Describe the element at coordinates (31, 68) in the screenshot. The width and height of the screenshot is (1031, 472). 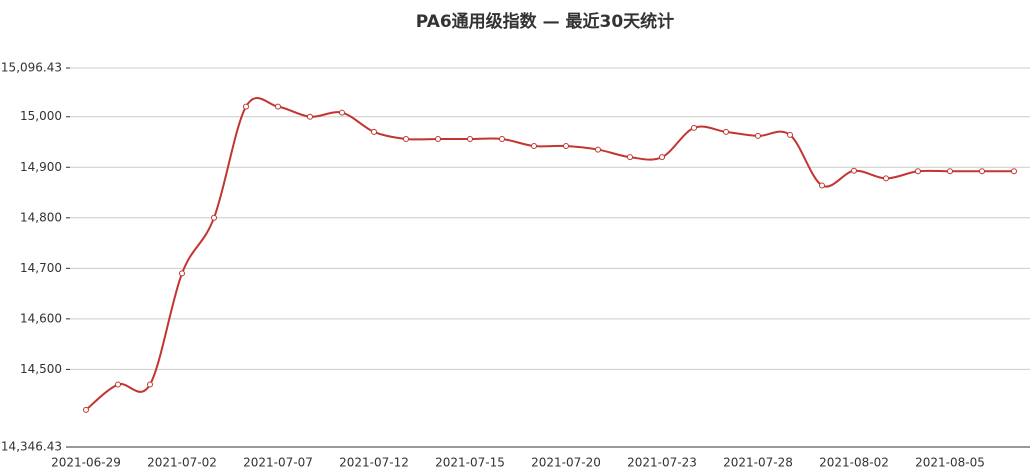
I see `y-tick-label: 15,096.43` at that location.